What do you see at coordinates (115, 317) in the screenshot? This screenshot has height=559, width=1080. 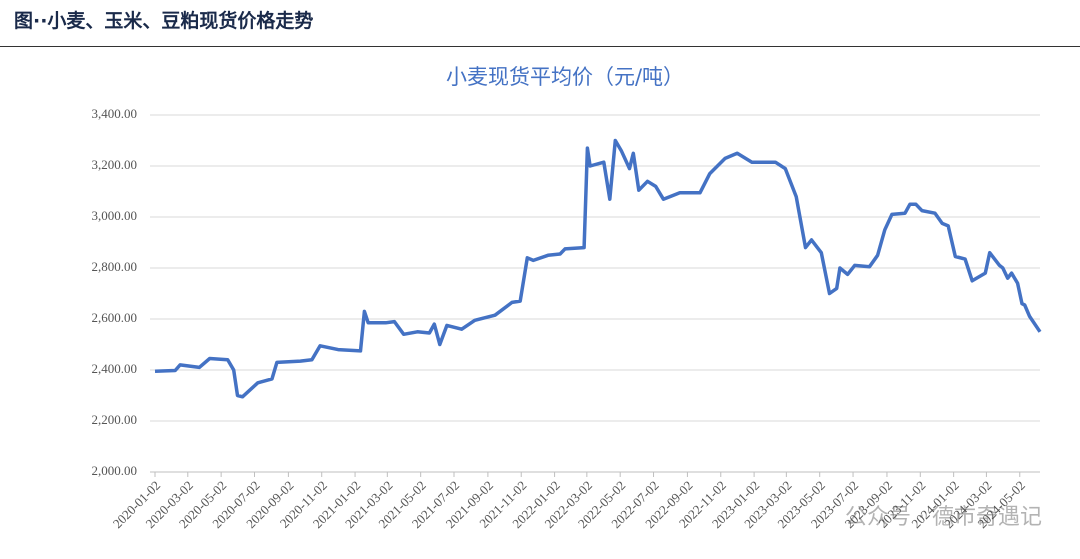 I see `y-tick-label: 2,600.00` at bounding box center [115, 317].